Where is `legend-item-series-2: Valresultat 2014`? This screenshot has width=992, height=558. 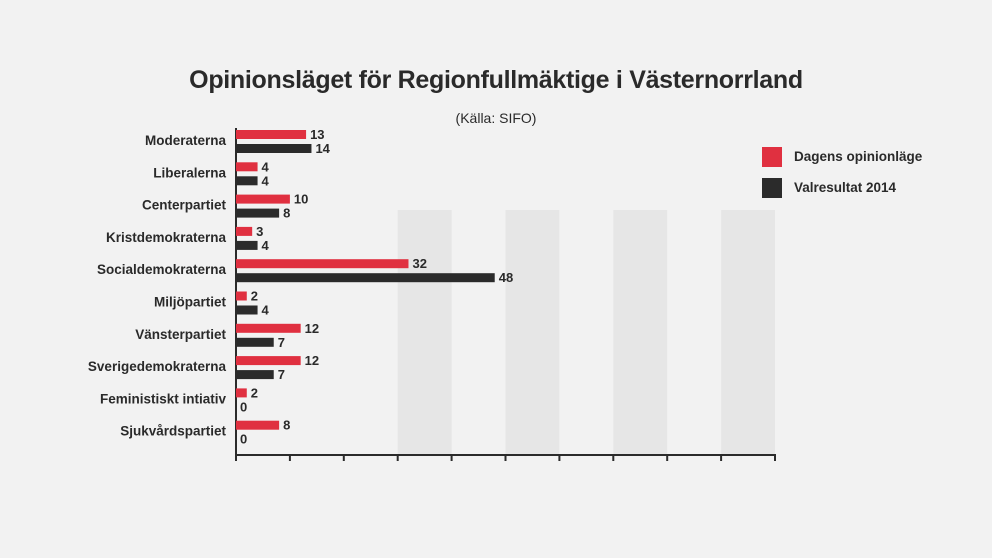 legend-item-series-2: Valresultat 2014 is located at coordinates (872, 189).